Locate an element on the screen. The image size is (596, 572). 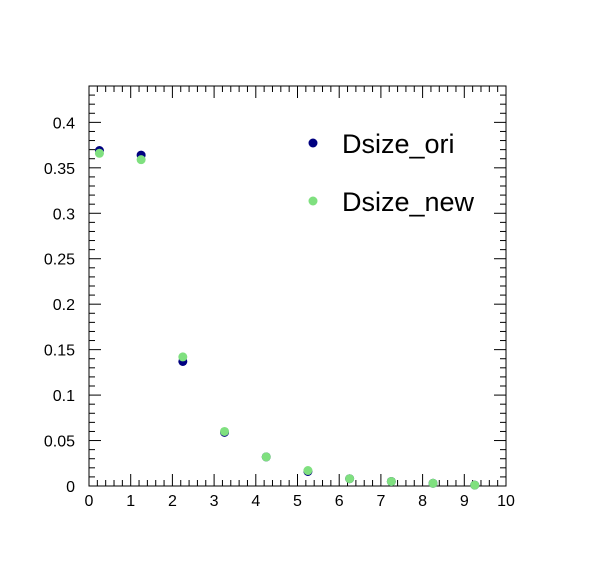
x-tick-label: 6 is located at coordinates (339, 501).